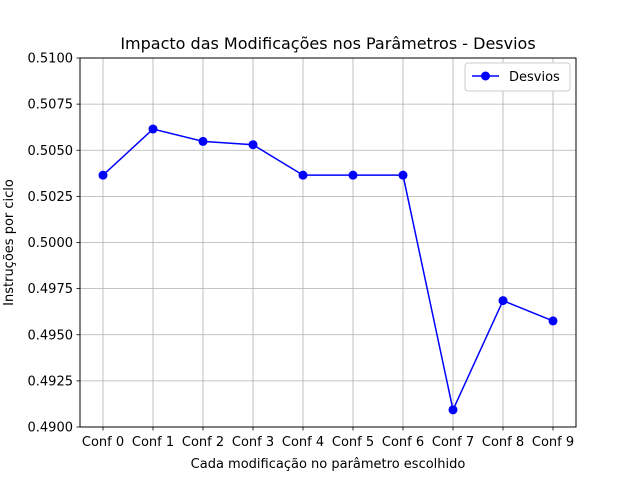  What do you see at coordinates (553, 442) in the screenshot?
I see `x-tick-label: Conf 9` at bounding box center [553, 442].